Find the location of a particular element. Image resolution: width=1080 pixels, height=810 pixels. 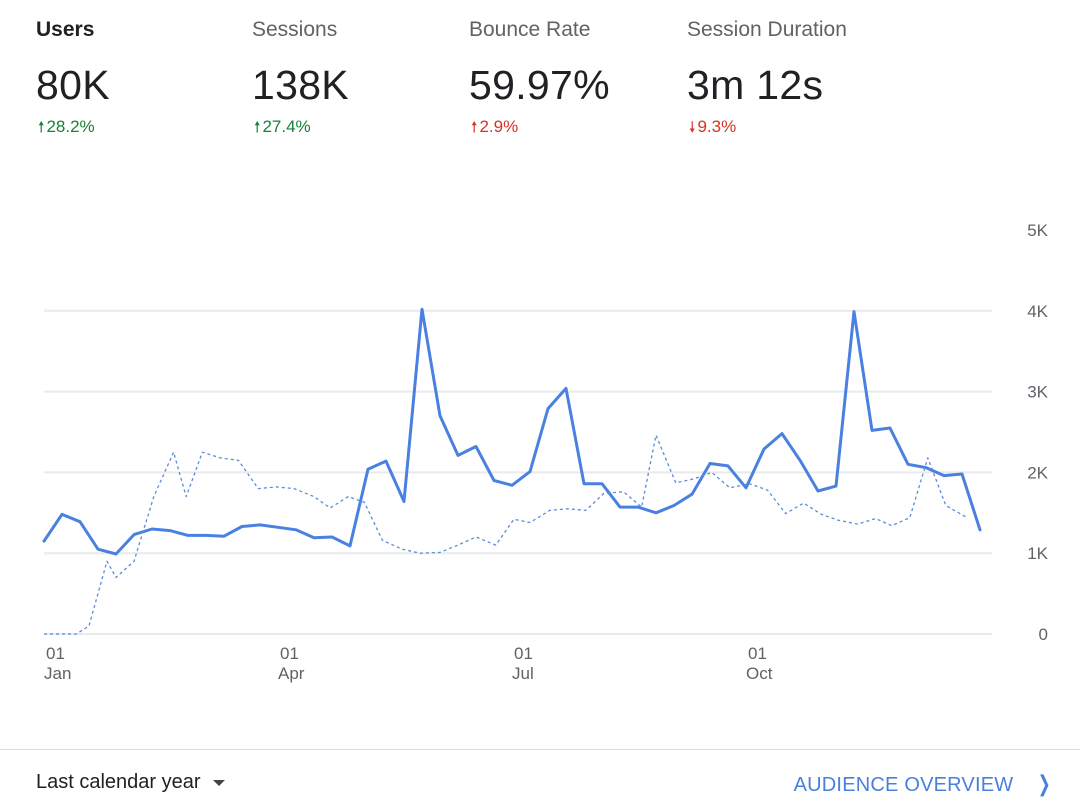

metric-change: 🠕 27.4% is located at coordinates (282, 129).